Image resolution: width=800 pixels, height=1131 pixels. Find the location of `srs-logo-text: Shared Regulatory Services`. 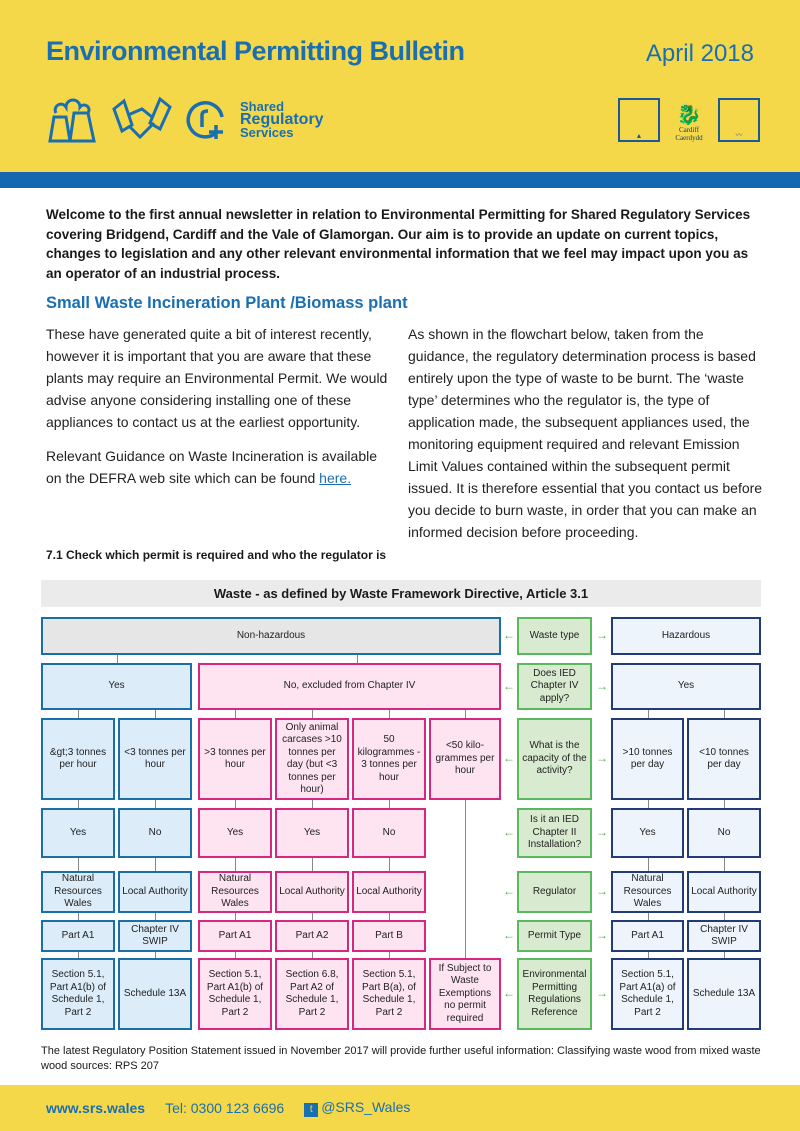

srs-logo-text: Shared Regulatory Services is located at coordinates (282, 119).